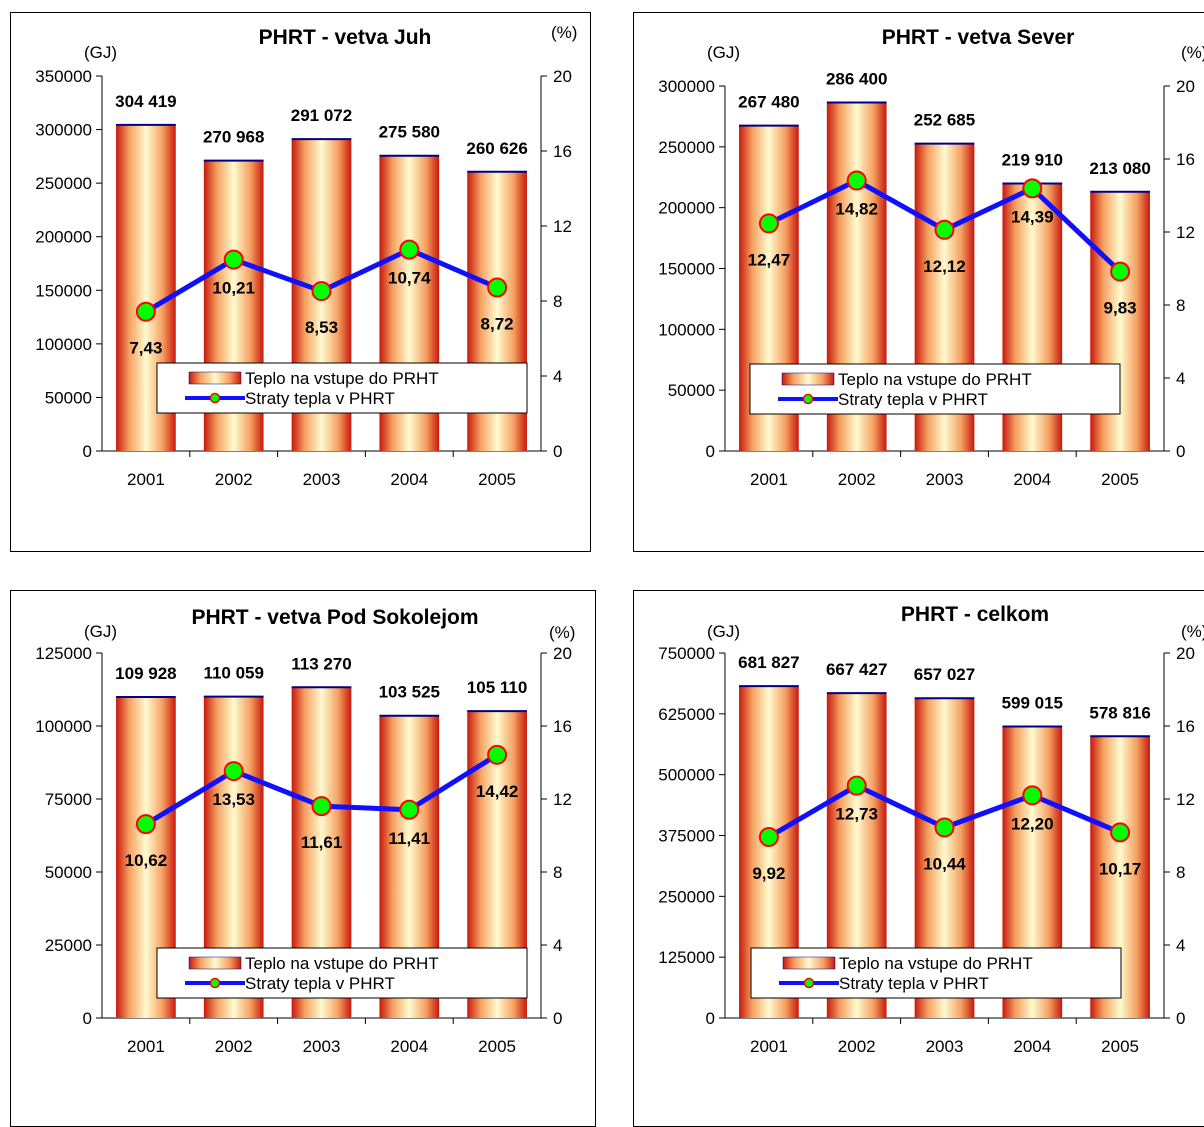 The image size is (1204, 1127). What do you see at coordinates (944, 674) in the screenshot?
I see `bar-value-label: 657 027` at bounding box center [944, 674].